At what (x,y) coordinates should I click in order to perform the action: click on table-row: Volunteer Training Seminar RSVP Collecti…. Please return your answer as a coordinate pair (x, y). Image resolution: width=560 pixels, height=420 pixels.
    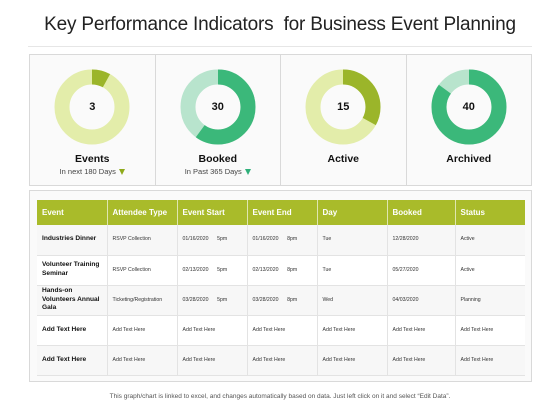
    Looking at the image, I should click on (281, 270).